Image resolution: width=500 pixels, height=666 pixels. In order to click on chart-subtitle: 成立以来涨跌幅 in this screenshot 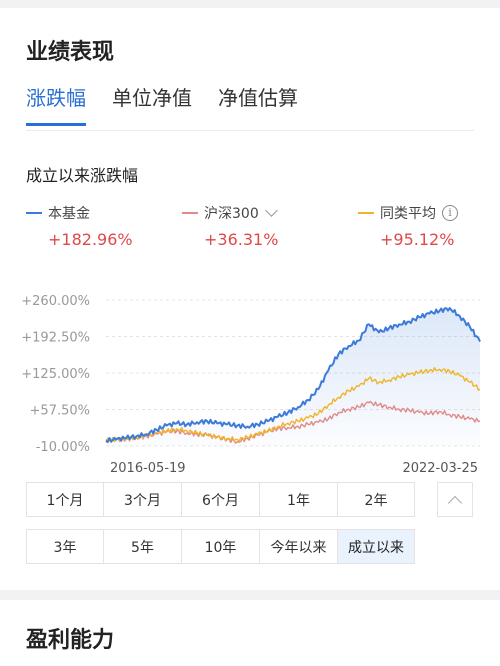, I will do `click(82, 175)`.